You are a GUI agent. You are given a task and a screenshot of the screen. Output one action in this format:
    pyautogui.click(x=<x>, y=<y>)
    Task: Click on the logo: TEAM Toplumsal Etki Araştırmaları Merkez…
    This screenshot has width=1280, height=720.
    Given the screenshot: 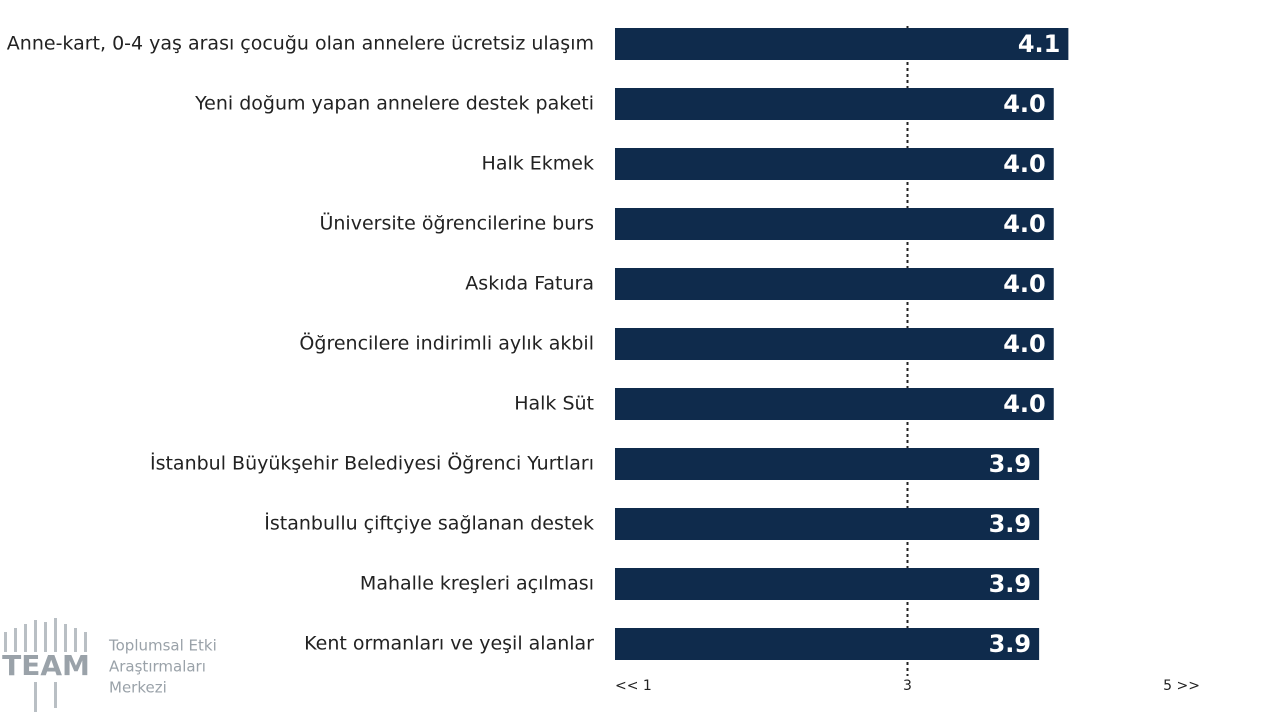 What is the action you would take?
    pyautogui.click(x=109, y=665)
    